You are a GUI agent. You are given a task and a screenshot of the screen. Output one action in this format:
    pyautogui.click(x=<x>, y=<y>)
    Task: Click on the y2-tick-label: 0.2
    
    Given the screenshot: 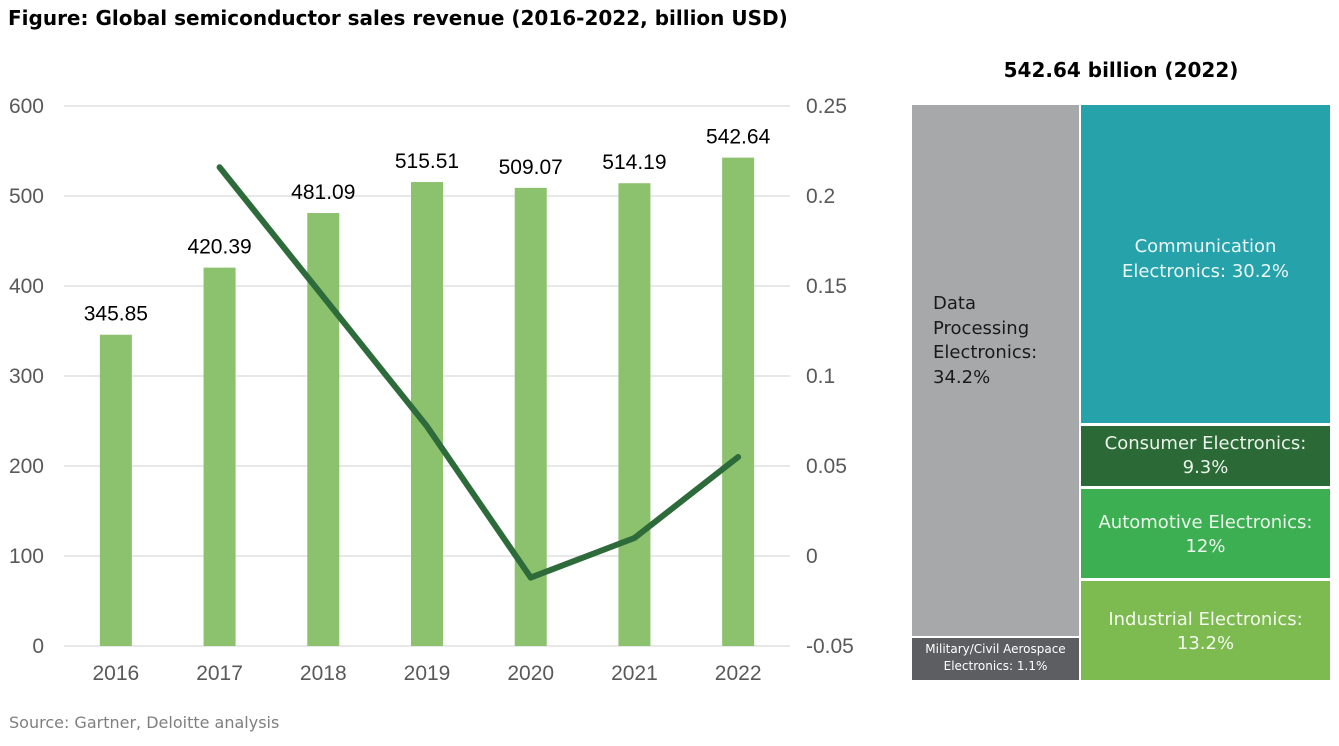 What is the action you would take?
    pyautogui.click(x=820, y=196)
    